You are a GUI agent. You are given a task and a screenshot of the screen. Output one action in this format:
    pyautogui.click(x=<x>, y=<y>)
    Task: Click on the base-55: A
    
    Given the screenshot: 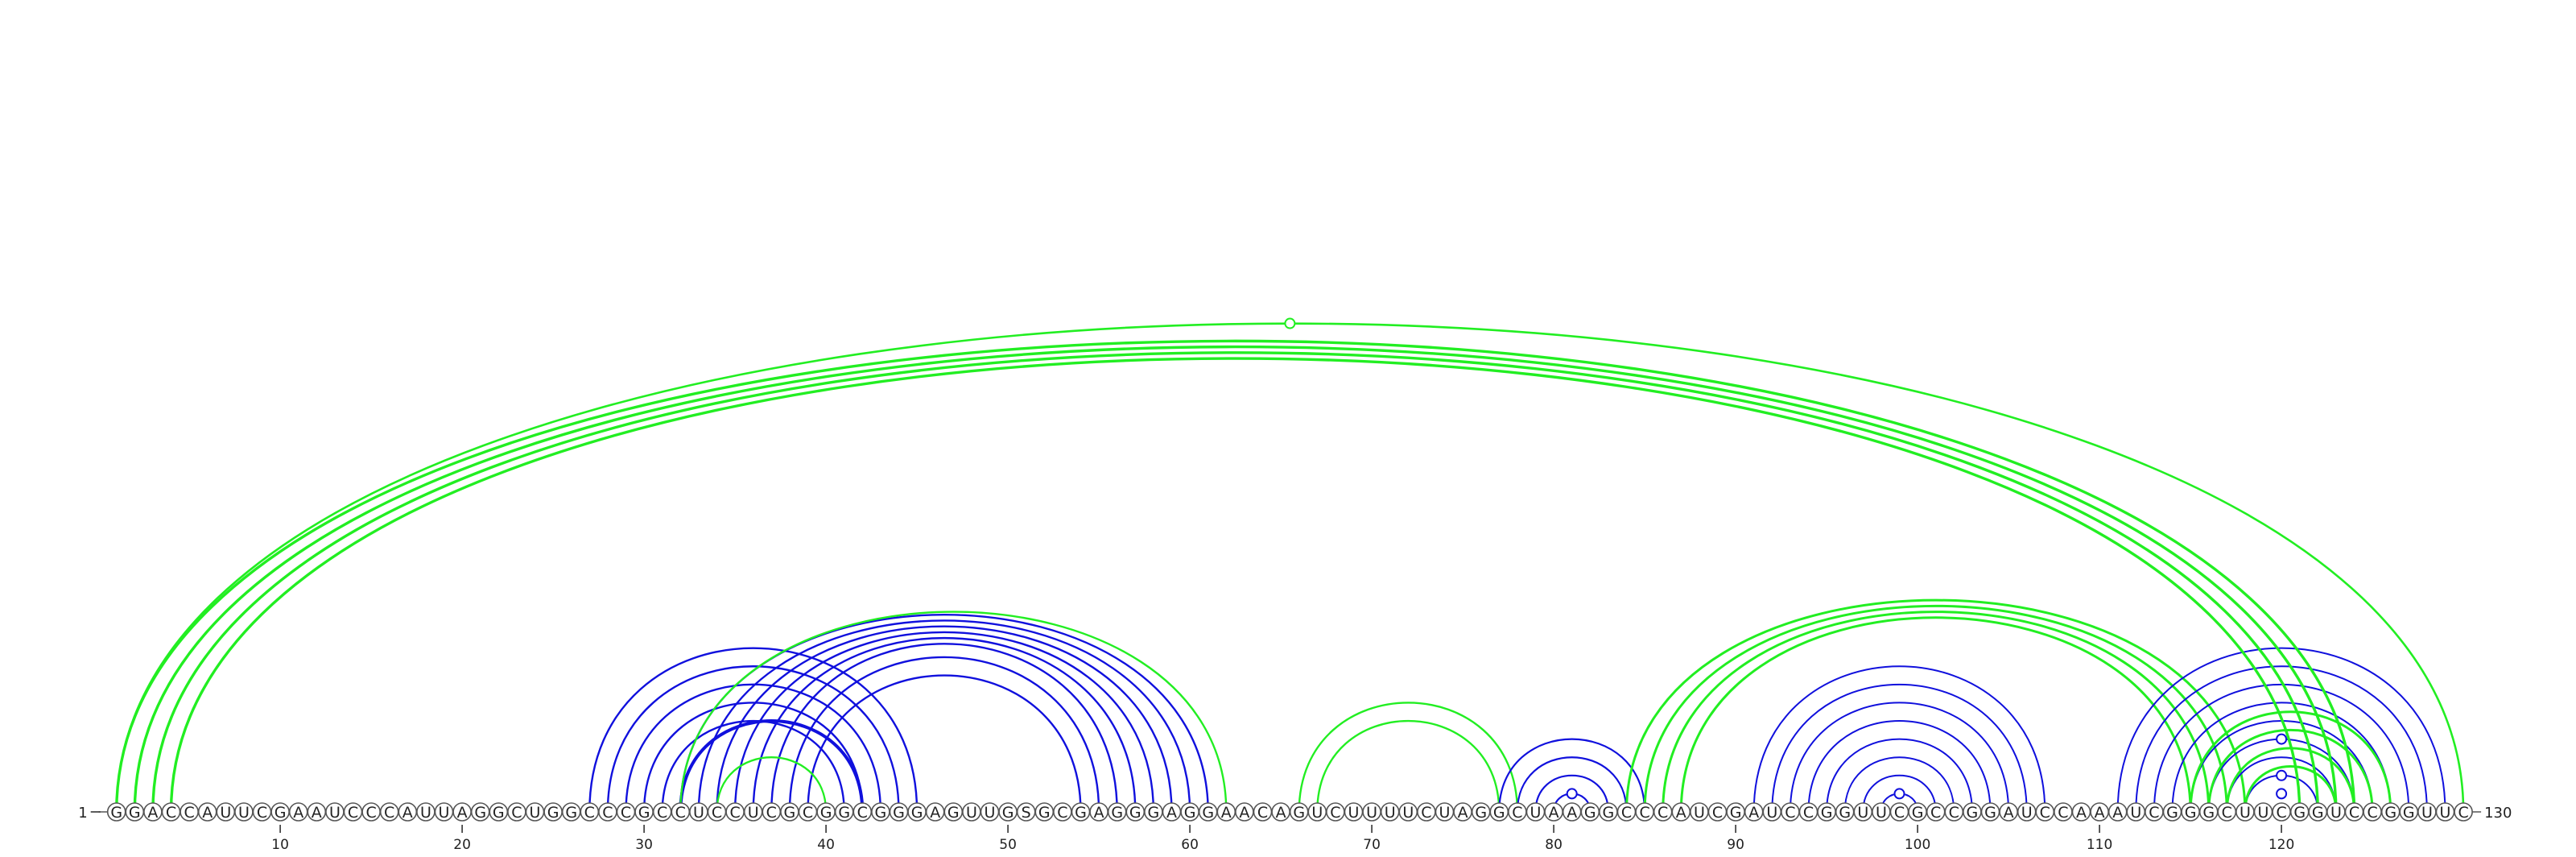 What is the action you would take?
    pyautogui.click(x=1098, y=812)
    